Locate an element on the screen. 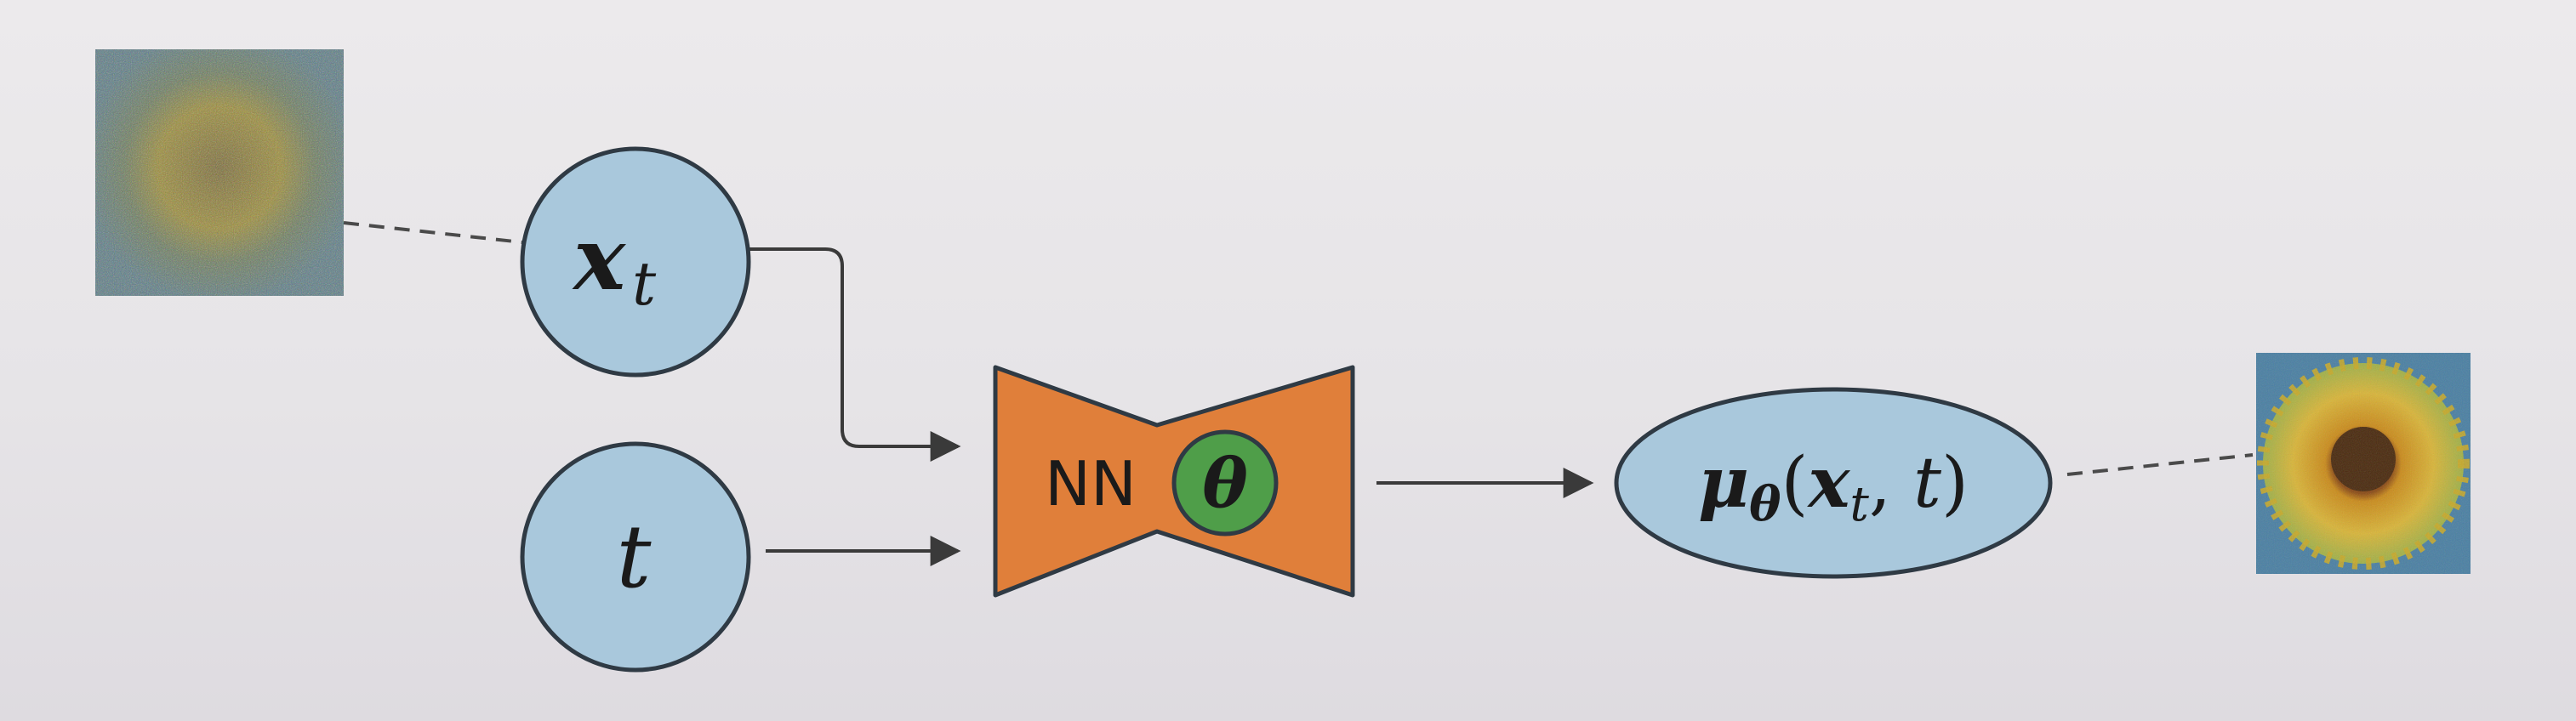  arg-x: x is located at coordinates (1828, 483).